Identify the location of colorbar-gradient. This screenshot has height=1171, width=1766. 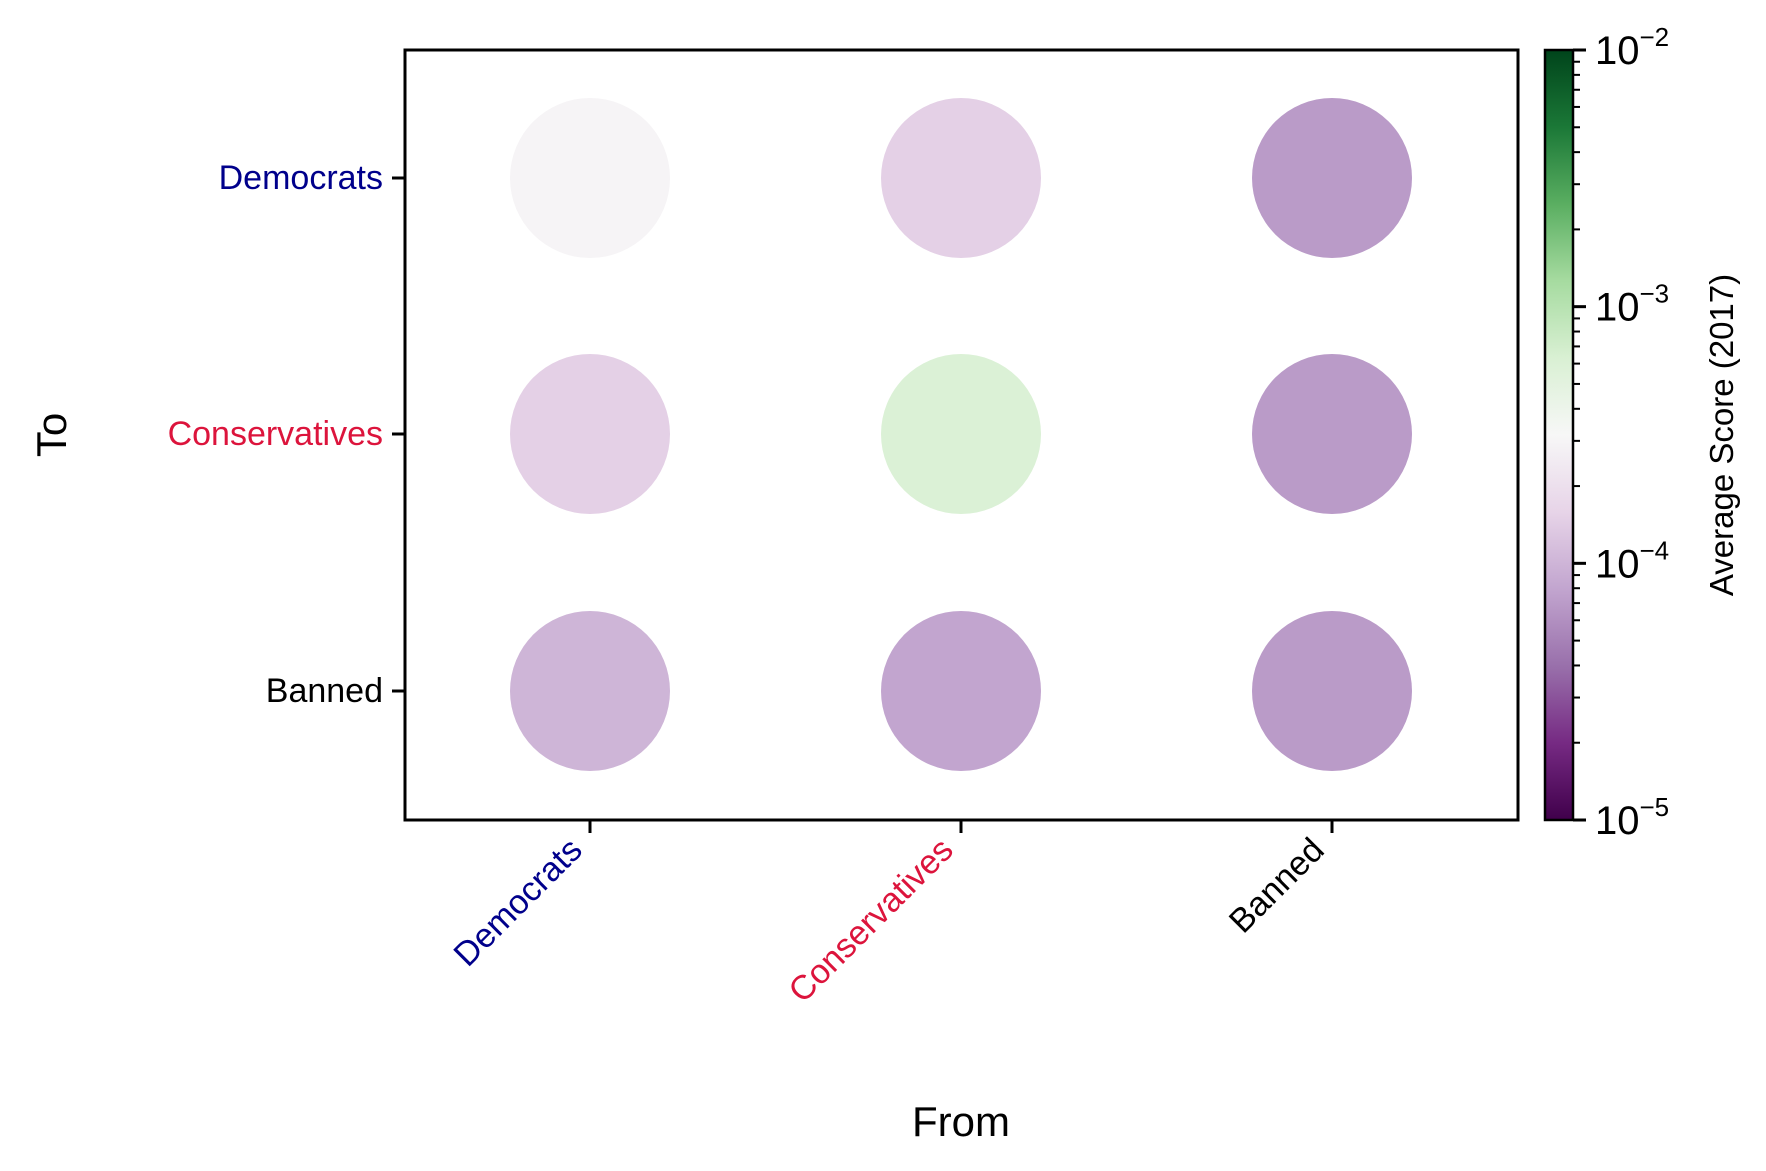
(1559, 435).